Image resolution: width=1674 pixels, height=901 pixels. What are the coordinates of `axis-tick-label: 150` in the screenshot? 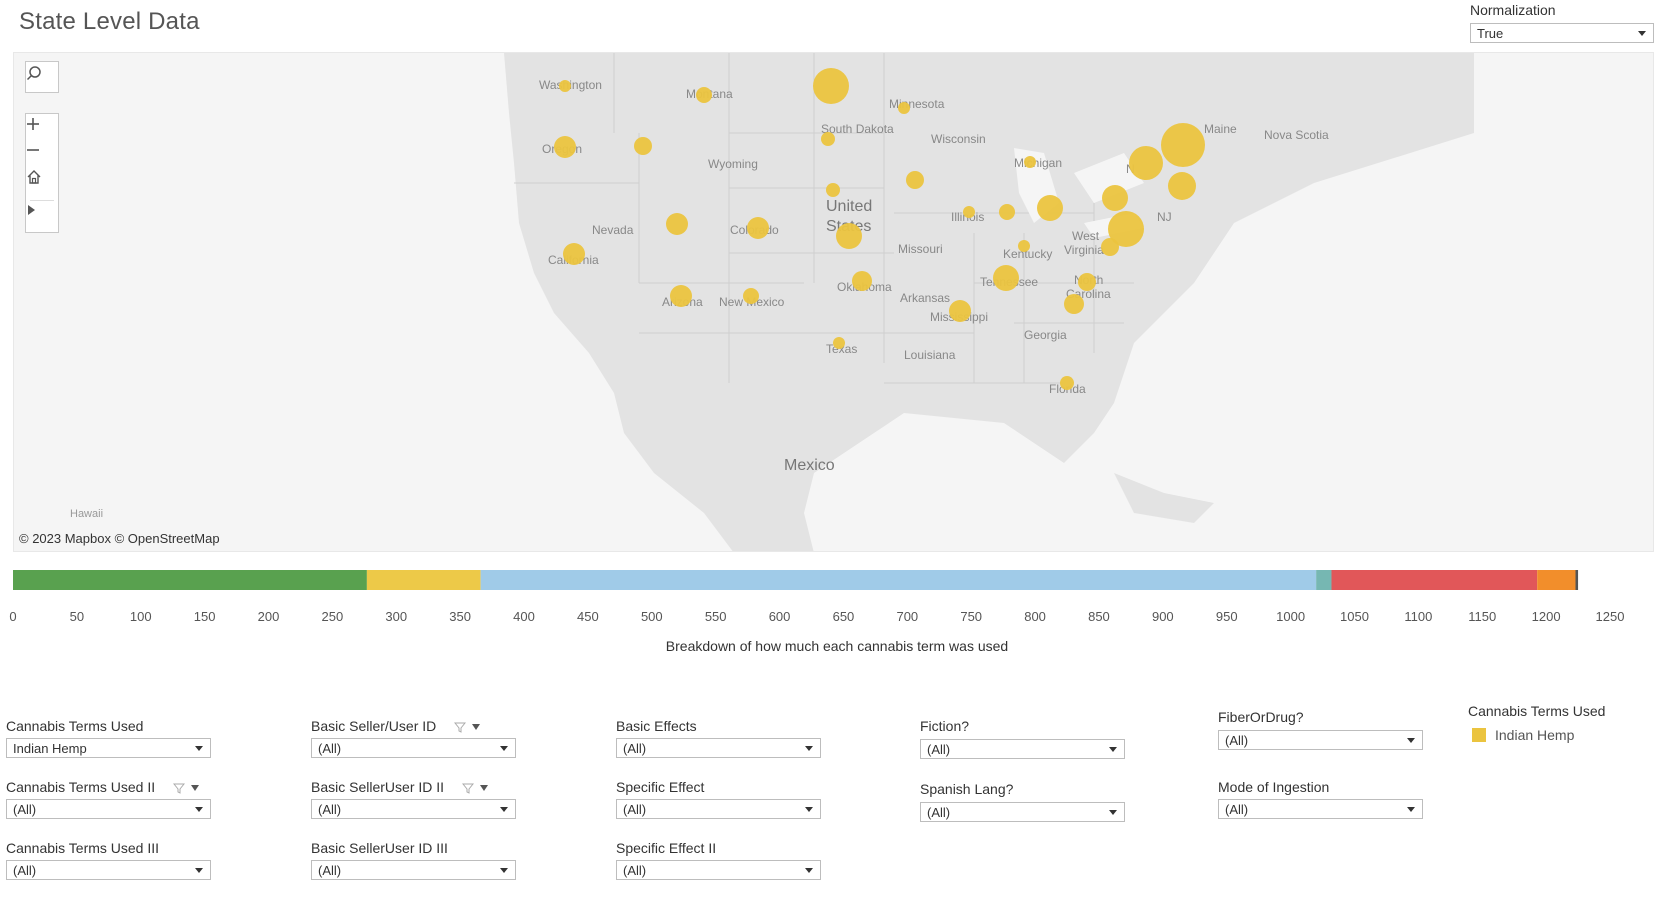 It's located at (204, 616).